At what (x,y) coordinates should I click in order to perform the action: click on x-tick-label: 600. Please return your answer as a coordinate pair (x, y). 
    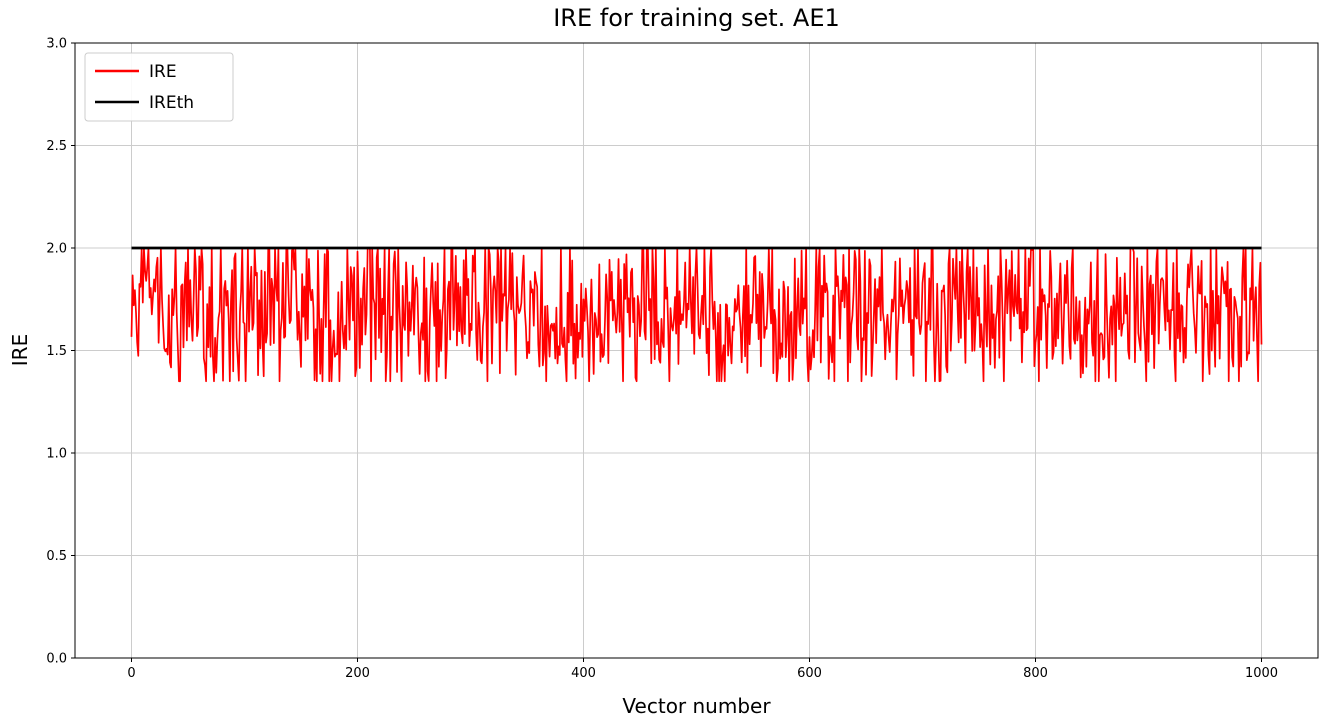
    Looking at the image, I should click on (809, 673).